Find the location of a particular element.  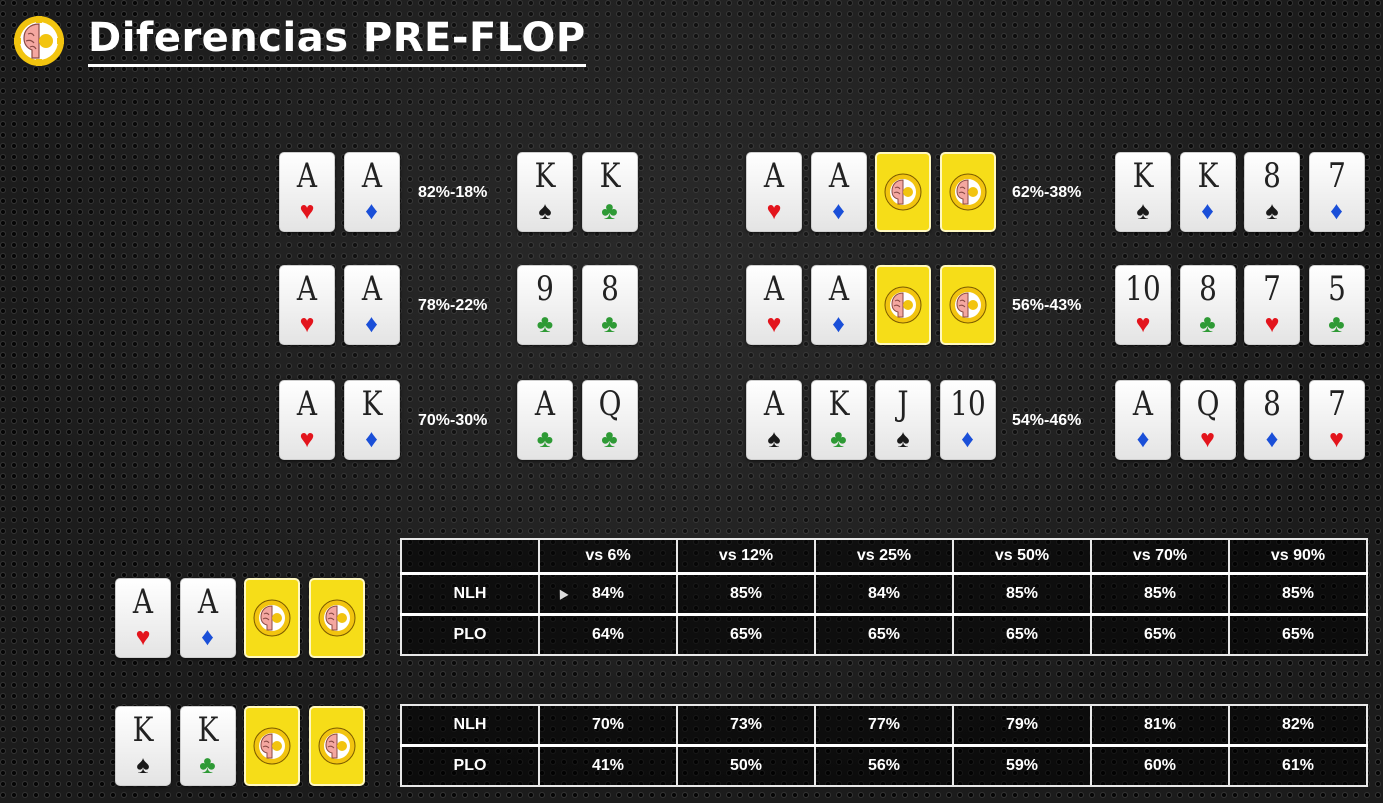

equity-cell: 70% is located at coordinates (608, 725).